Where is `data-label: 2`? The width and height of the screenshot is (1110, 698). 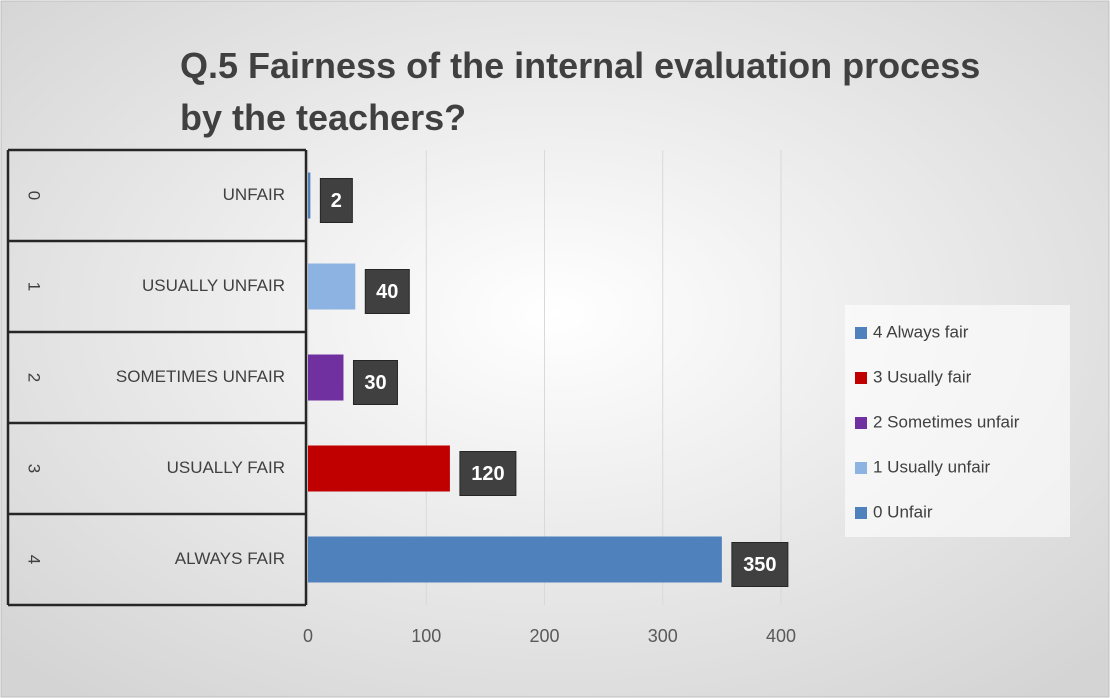
data-label: 2 is located at coordinates (336, 201).